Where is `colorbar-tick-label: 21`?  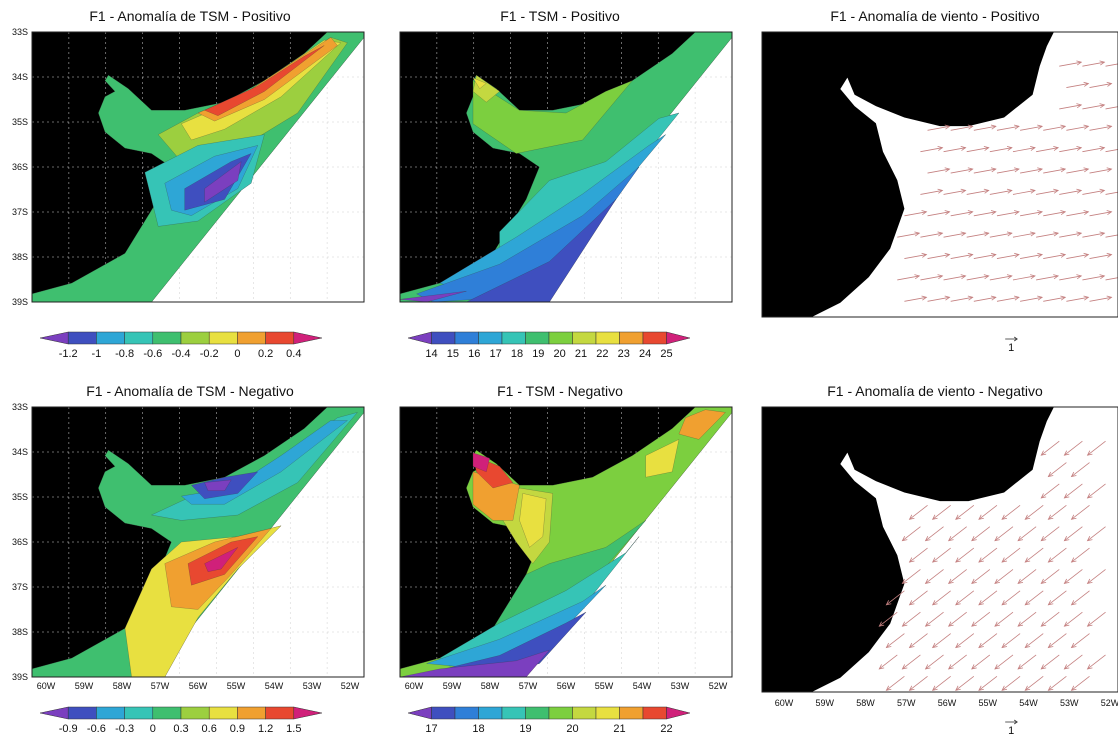
colorbar-tick-label: 21 is located at coordinates (581, 354).